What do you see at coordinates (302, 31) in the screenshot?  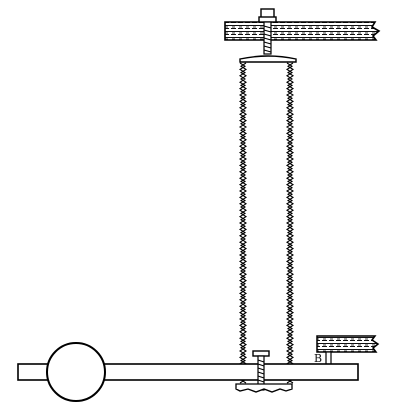 I see `upper-wooden-beam` at bounding box center [302, 31].